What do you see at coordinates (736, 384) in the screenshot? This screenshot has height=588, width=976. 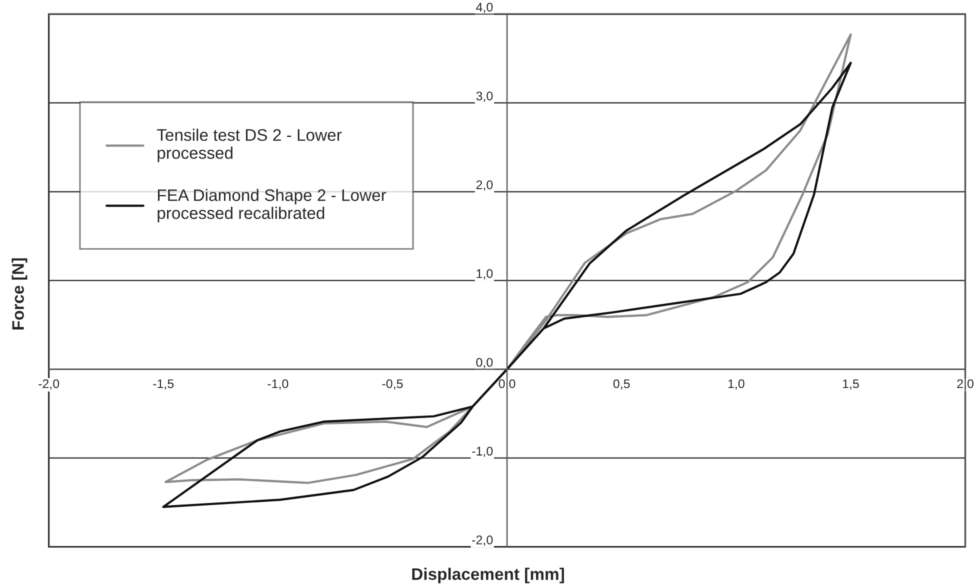 I see `x-tick-label: 1,0` at bounding box center [736, 384].